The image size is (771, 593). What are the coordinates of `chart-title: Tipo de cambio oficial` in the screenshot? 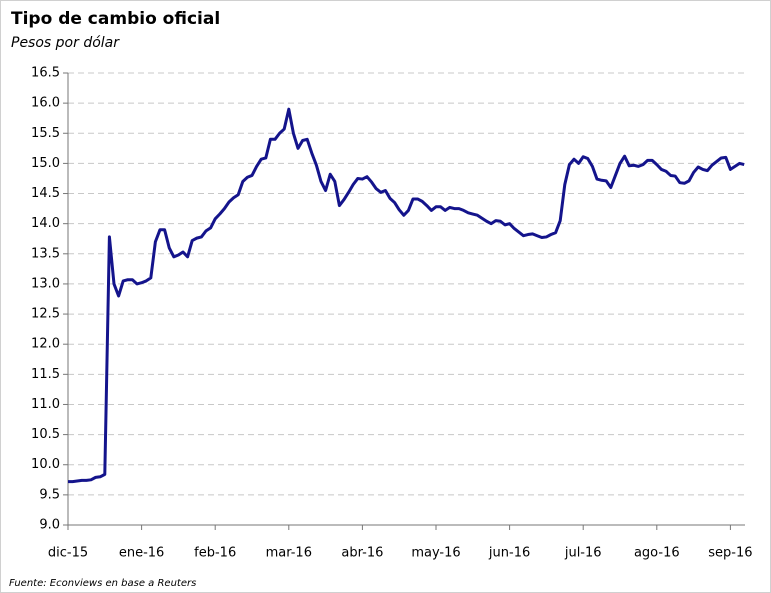 It's located at (115, 19).